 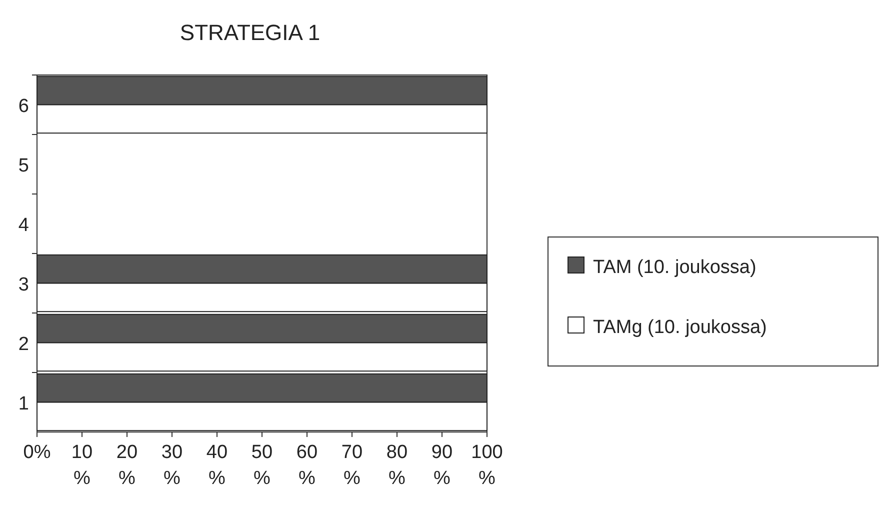 I want to click on x-tick-label: 50 %, so click(x=262, y=465).